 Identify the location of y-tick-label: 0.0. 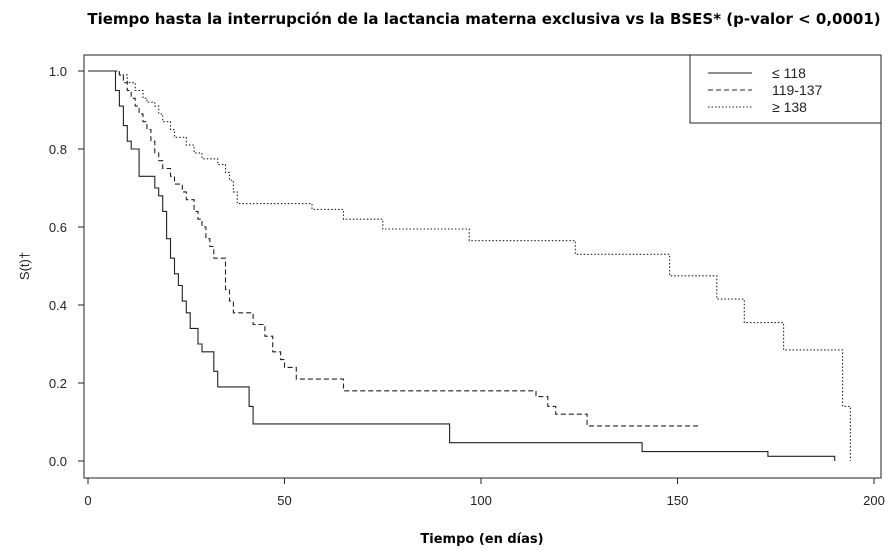
(58, 461).